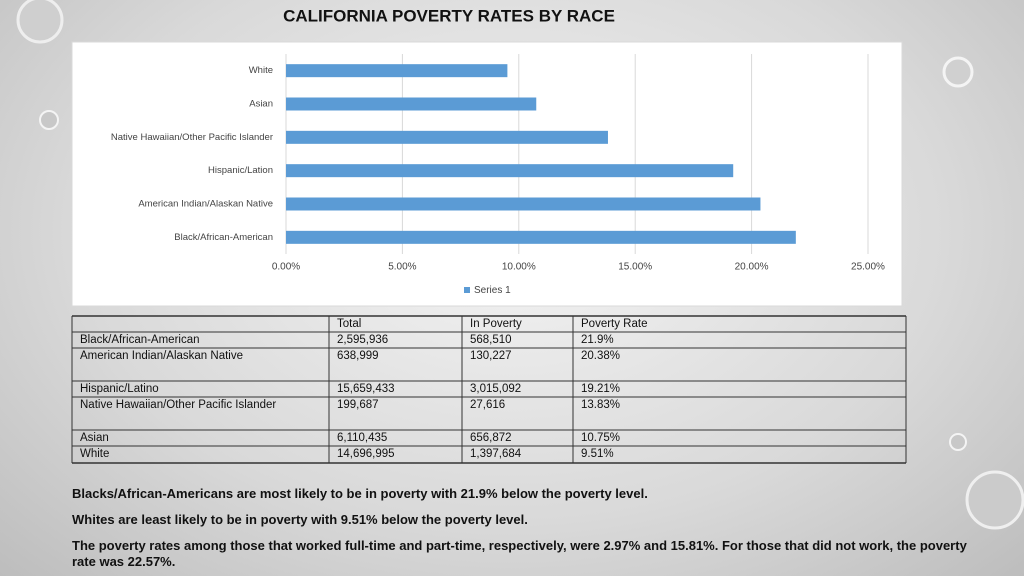 This screenshot has width=1024, height=580. Describe the element at coordinates (94, 438) in the screenshot. I see `table-cell: Asian` at that location.